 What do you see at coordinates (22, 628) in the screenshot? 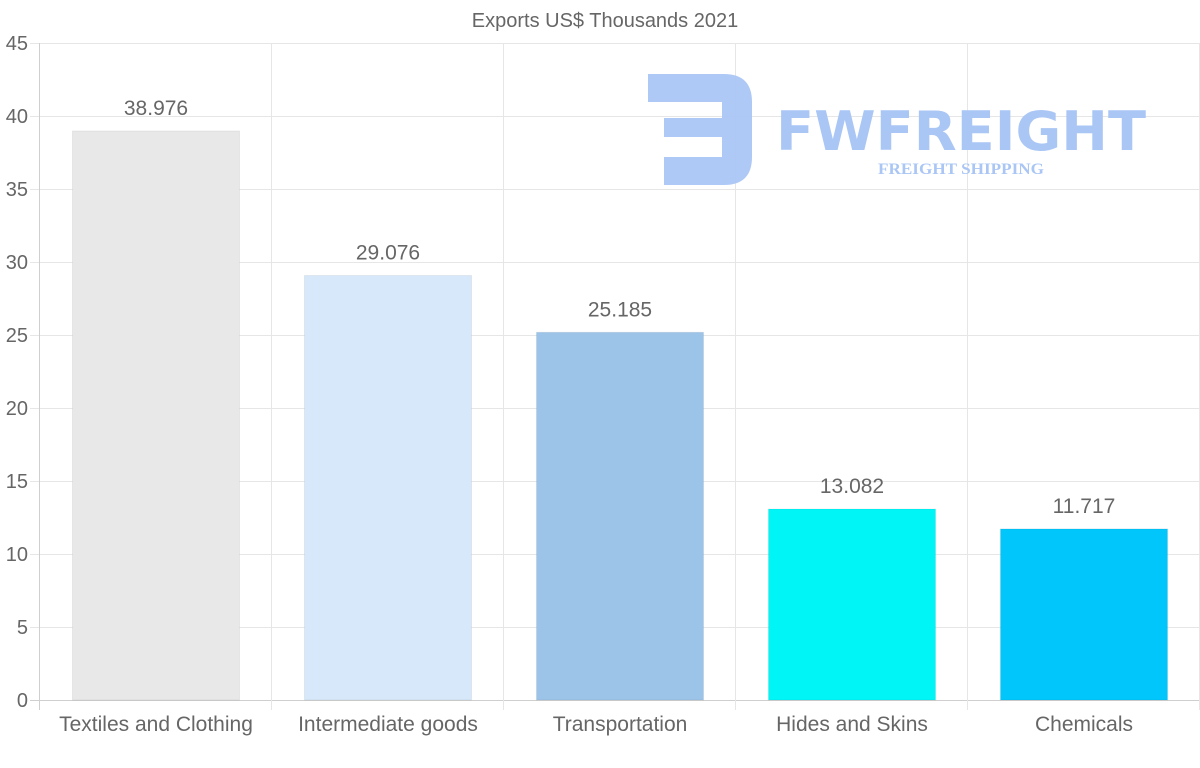
I see `y-tick-label: 5` at bounding box center [22, 628].